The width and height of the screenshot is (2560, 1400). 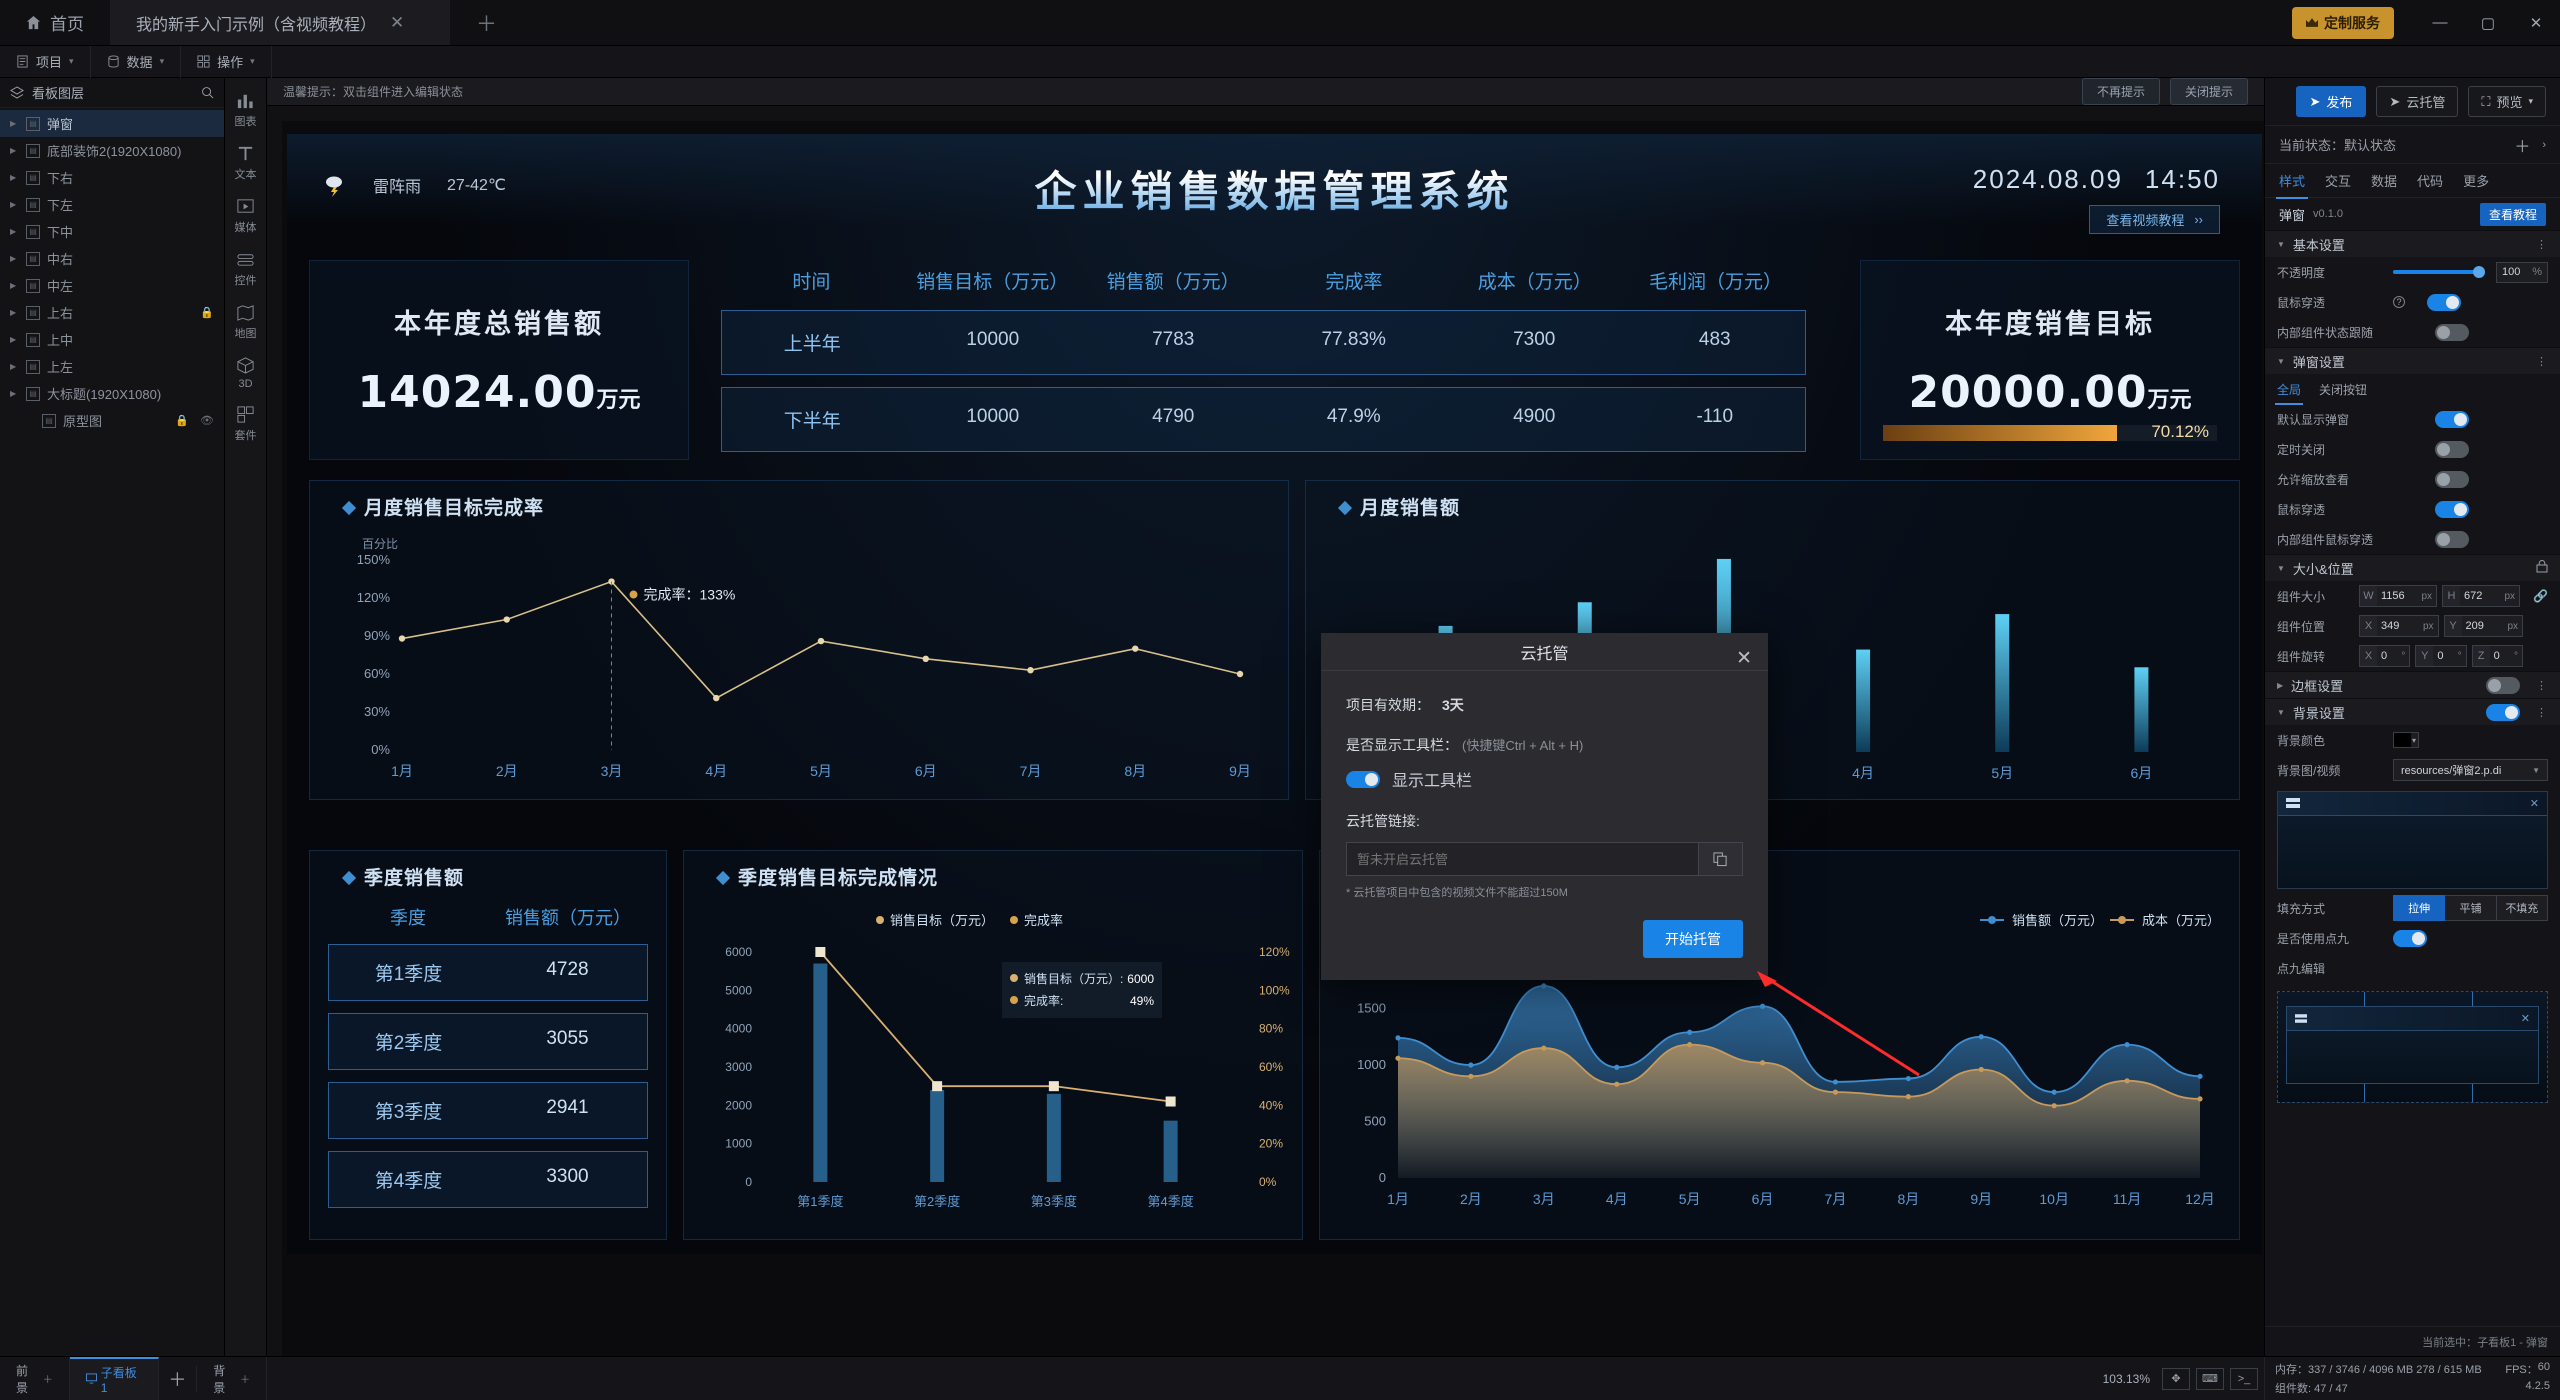 What do you see at coordinates (2512, 214) in the screenshot?
I see `view-tutorial-button: 查看教程` at bounding box center [2512, 214].